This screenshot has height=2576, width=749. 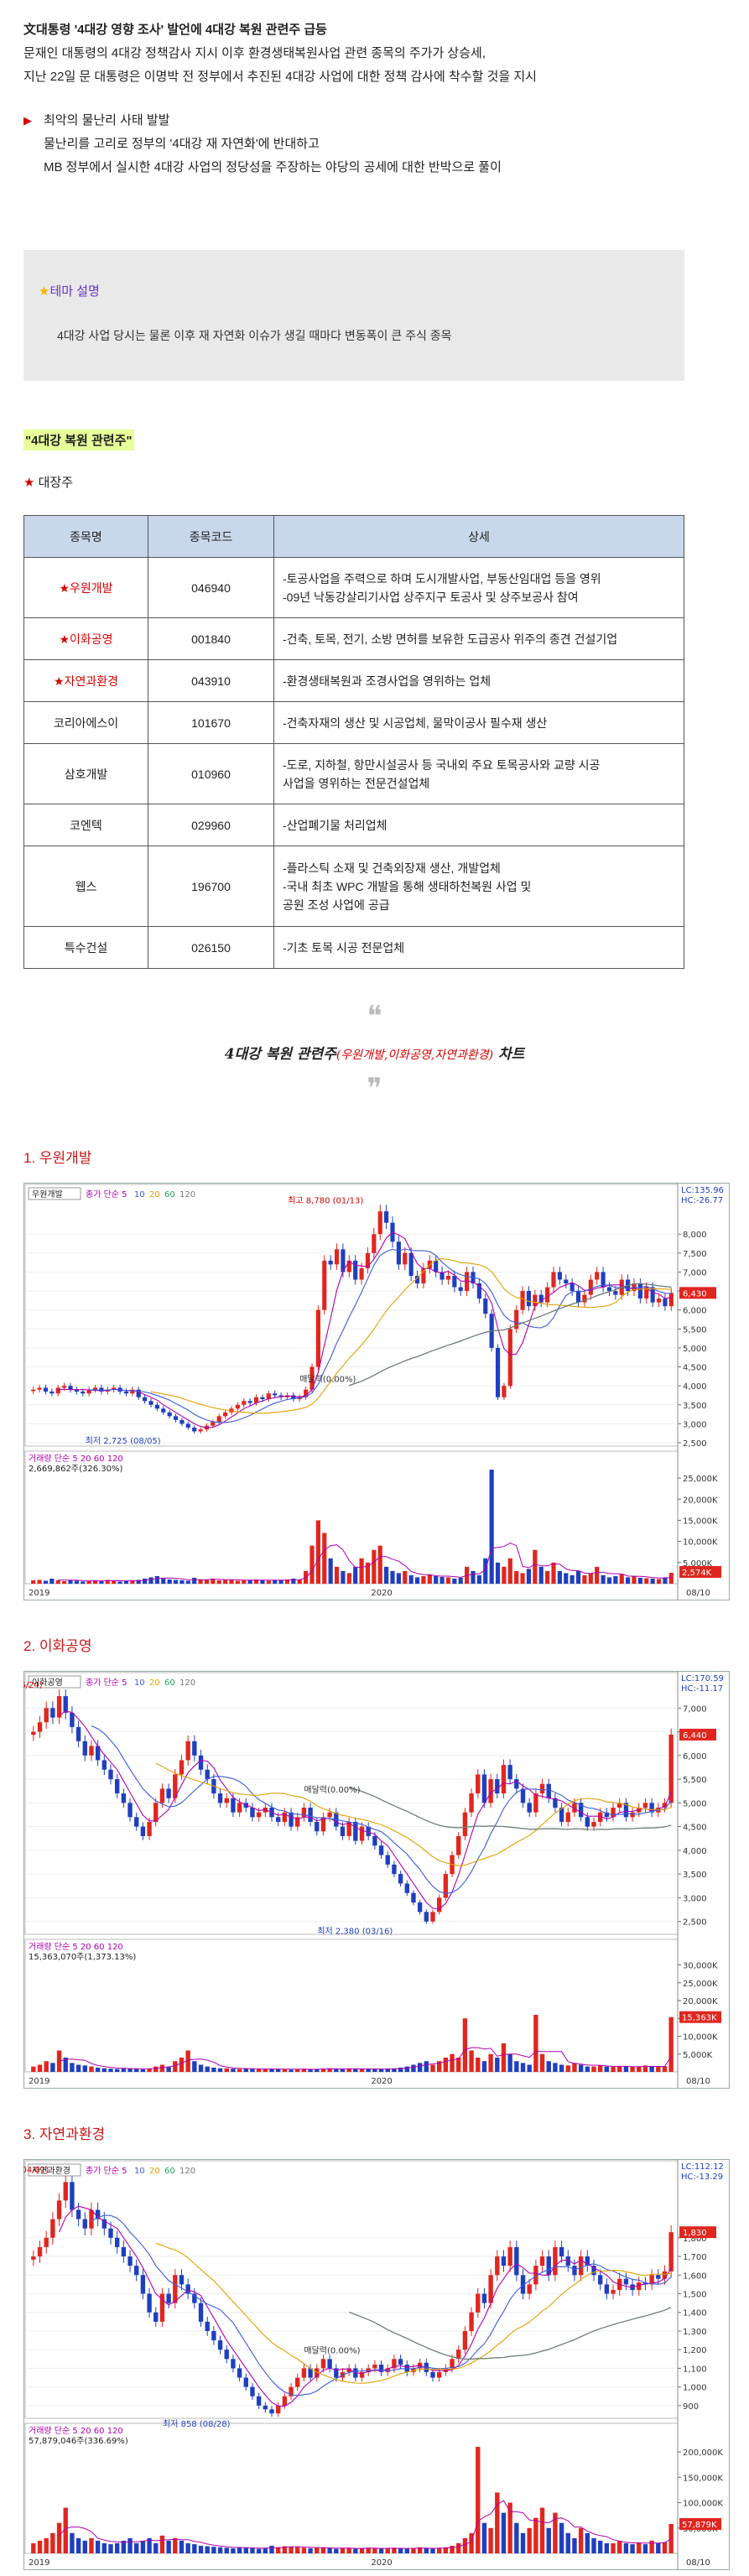 I want to click on stock-name-label: 이화공영, so click(x=48, y=1683).